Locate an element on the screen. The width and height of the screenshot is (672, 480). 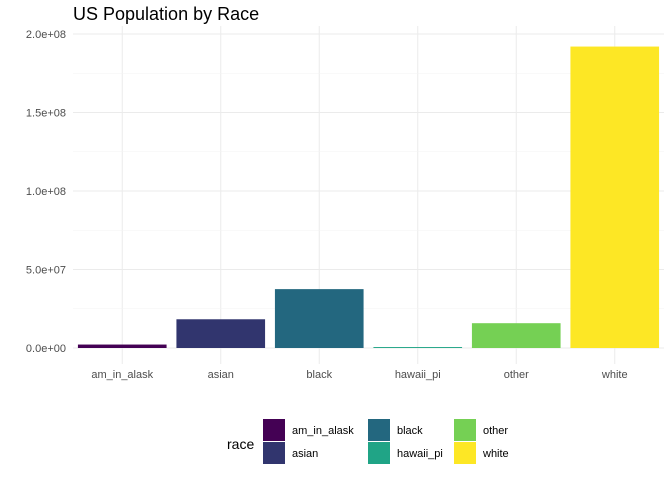
chart-title: US Population by Race is located at coordinates (166, 14).